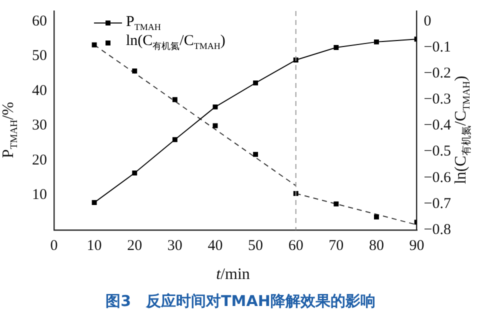 The height and width of the screenshot is (320, 481). What do you see at coordinates (256, 246) in the screenshot?
I see `x-tick-label: 50` at bounding box center [256, 246].